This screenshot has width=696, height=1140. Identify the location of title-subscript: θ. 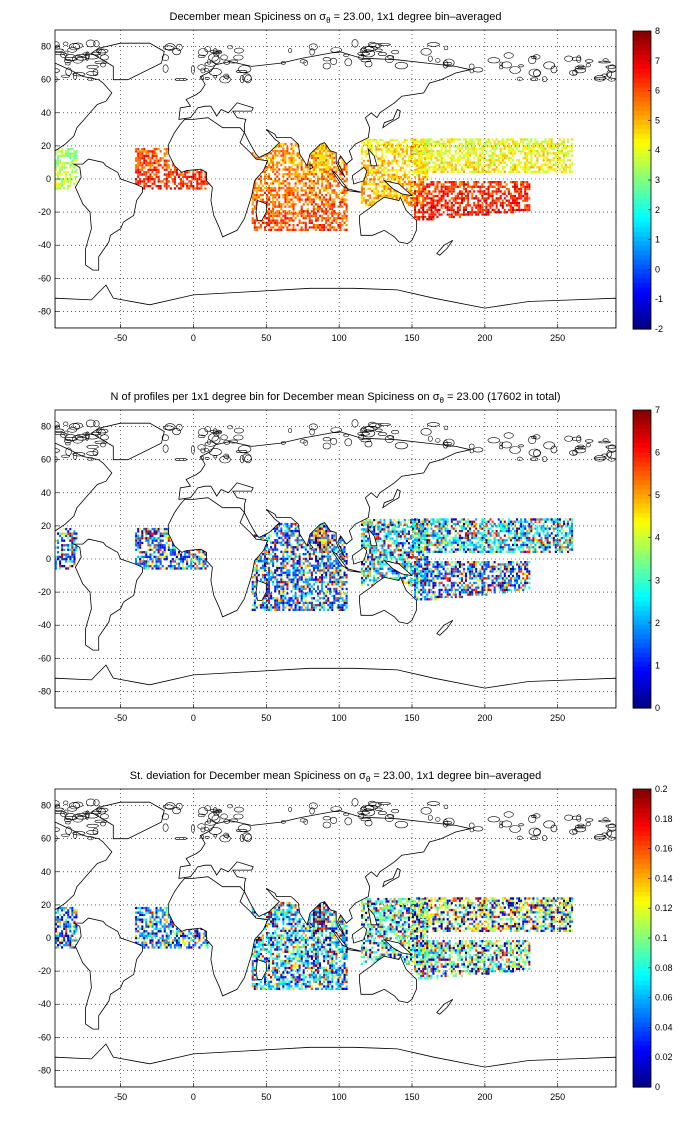
(328, 20).